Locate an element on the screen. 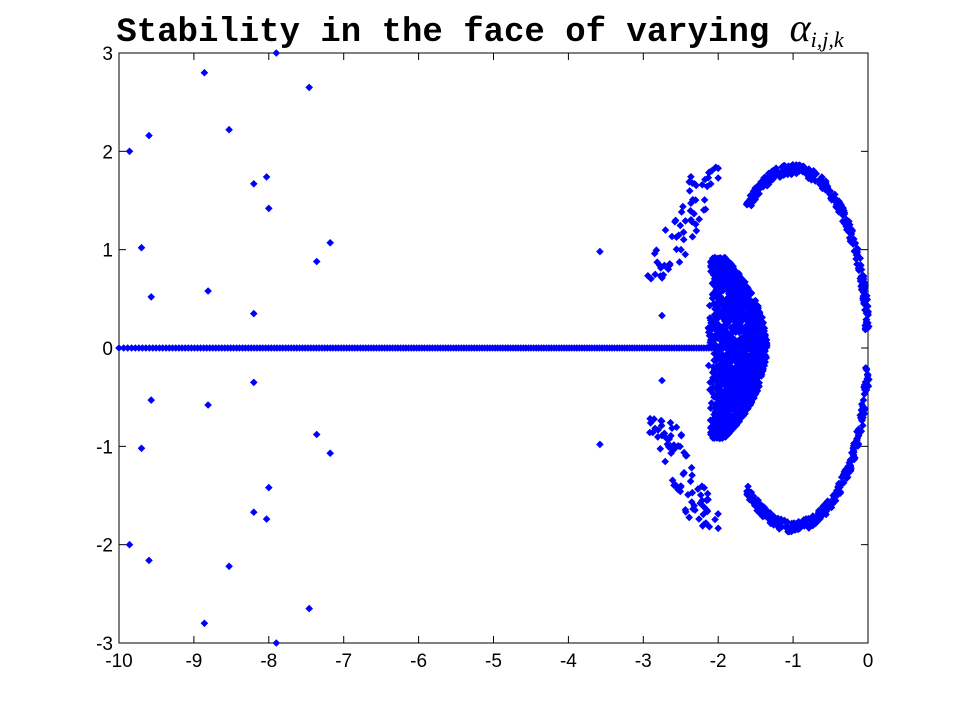  y-tick-label: -3 is located at coordinates (104, 644).